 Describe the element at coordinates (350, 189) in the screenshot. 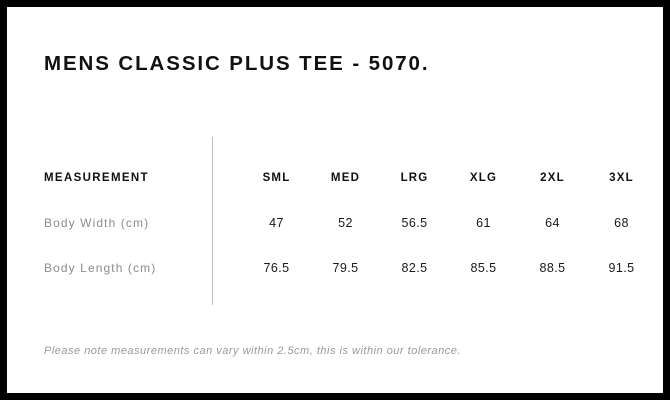

I see `table-header-row: MEASUREMENT SML MED LRG XLG 2XL 3XL` at that location.